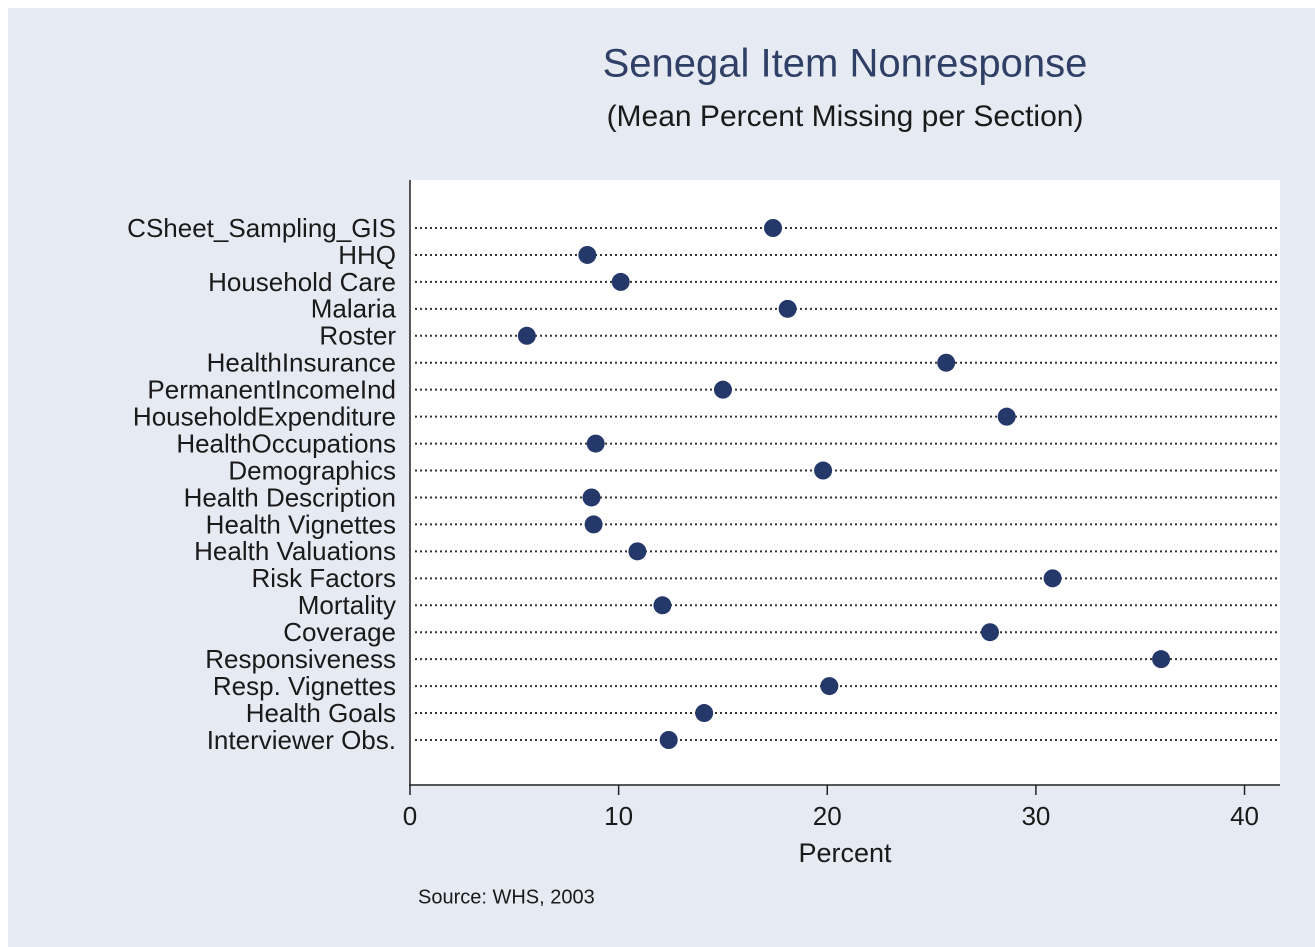 This screenshot has height=947, width=1315. Describe the element at coordinates (264, 417) in the screenshot. I see `y-tick-label: HouseholdExpenditure` at that location.